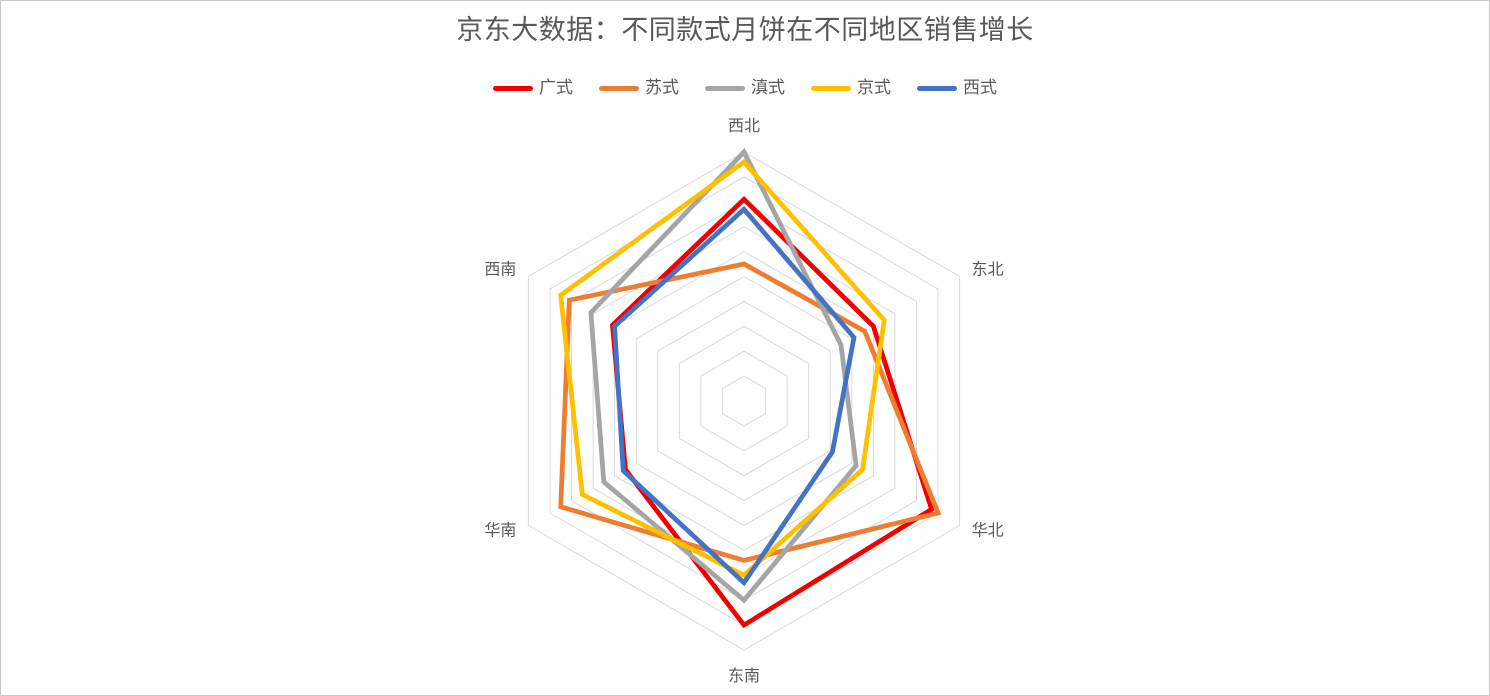 The width and height of the screenshot is (1490, 696). I want to click on axis-label: 西北, so click(744, 125).